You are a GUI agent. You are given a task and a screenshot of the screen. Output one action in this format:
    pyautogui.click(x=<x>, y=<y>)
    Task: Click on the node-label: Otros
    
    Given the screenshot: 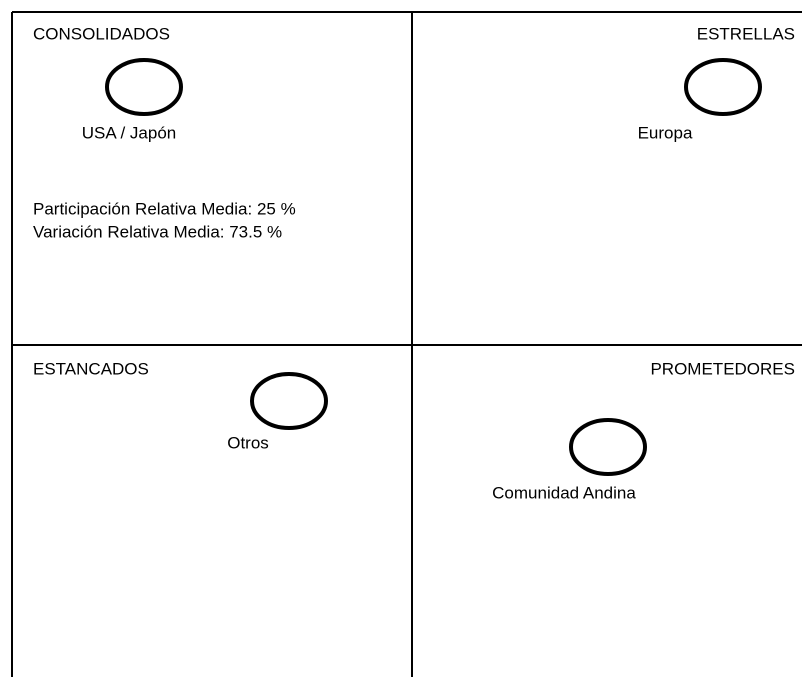 What is the action you would take?
    pyautogui.click(x=248, y=442)
    